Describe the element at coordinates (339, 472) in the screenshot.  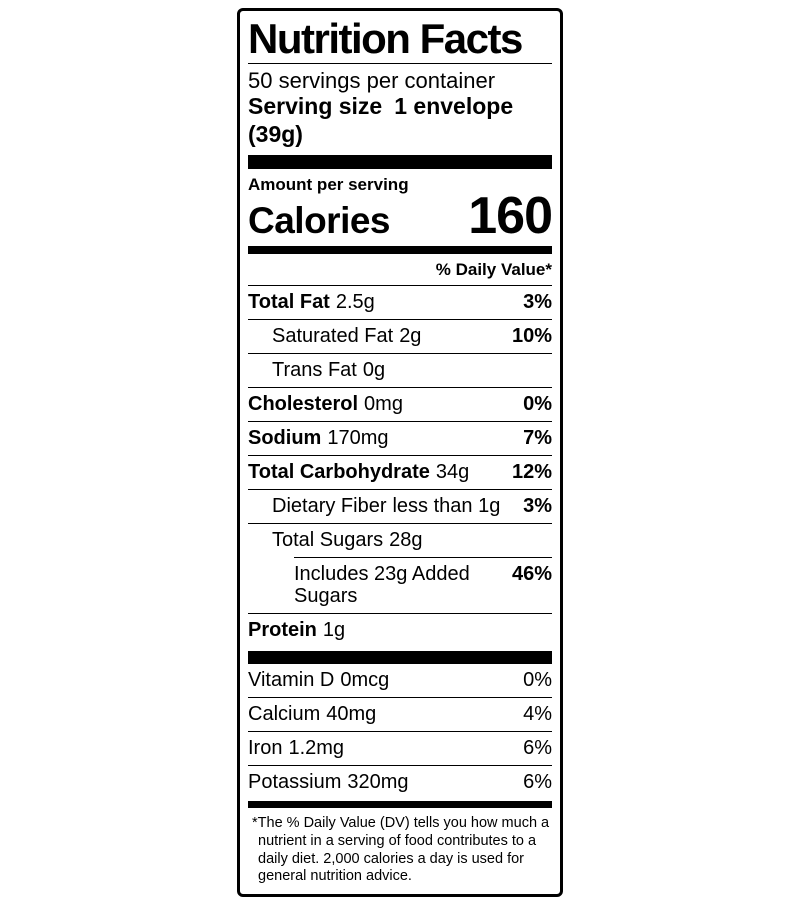
I see `nutrient-name: Total Carbohydrate` at that location.